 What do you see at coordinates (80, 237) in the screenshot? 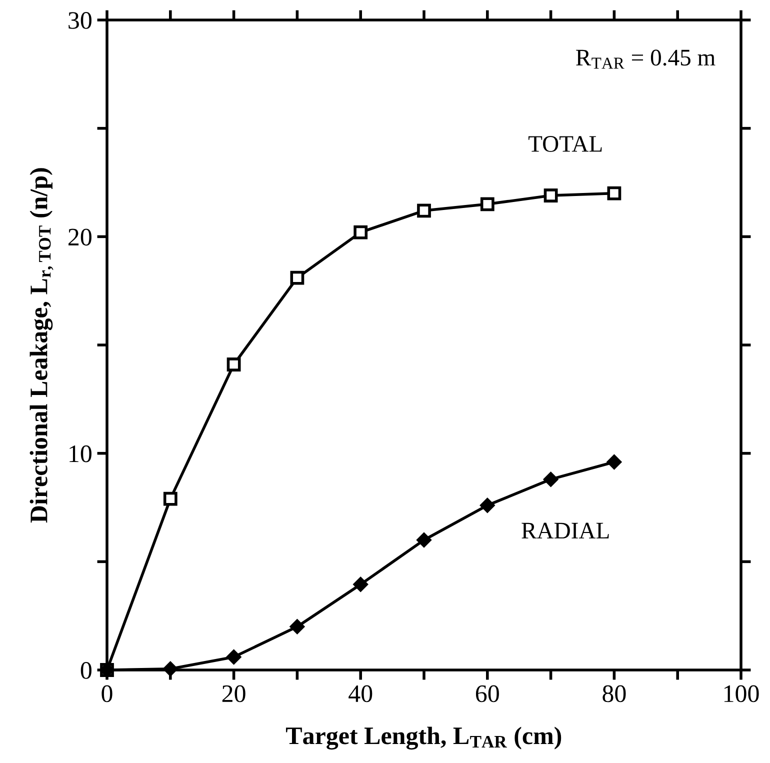
I see `y-tick-label: 20` at bounding box center [80, 237].